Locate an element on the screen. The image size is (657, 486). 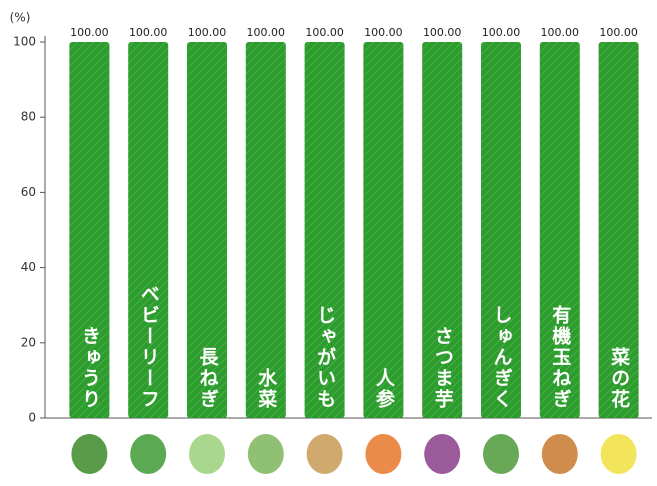
category-label: ベビーリーフ is located at coordinates (149, 347).